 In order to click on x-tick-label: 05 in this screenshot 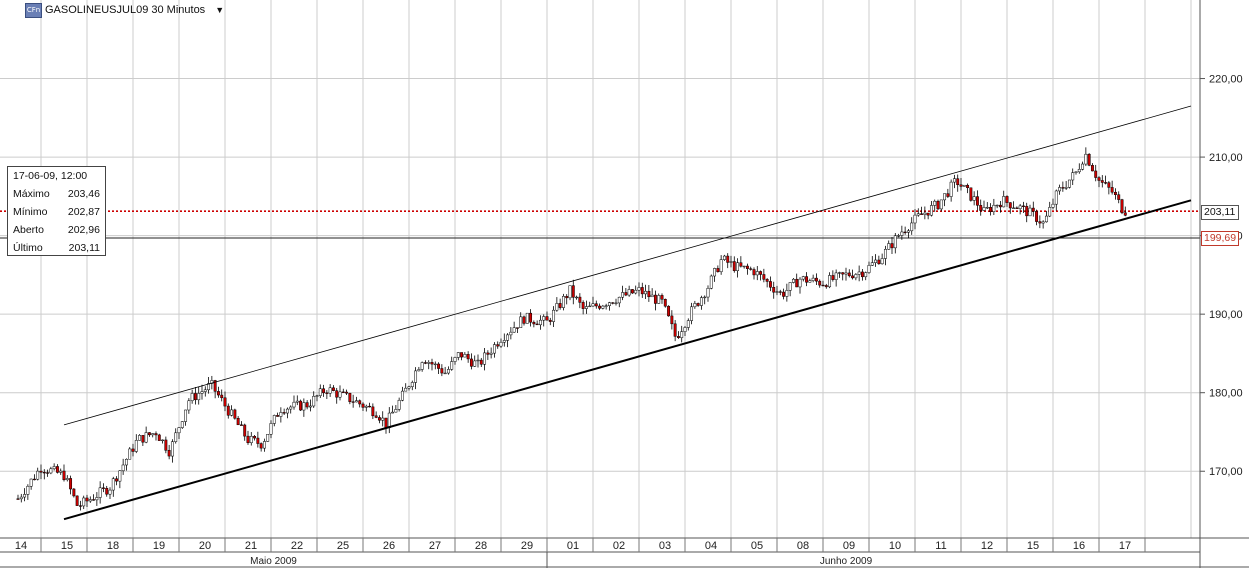, I will do `click(757, 546)`.